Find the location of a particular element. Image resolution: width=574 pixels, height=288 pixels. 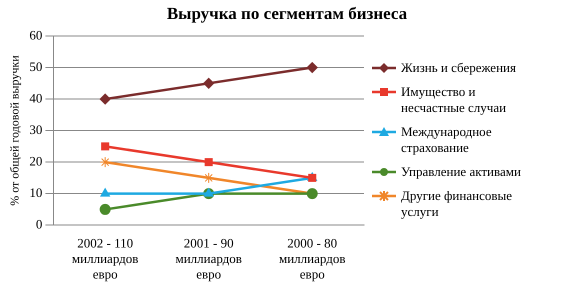

legend-label: Другие финансовые услуги is located at coordinates (457, 204).